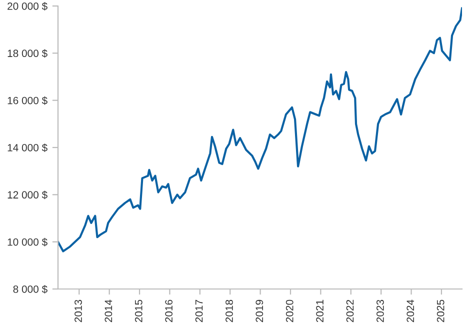 The image size is (470, 325). What do you see at coordinates (380, 311) in the screenshot?
I see `x-tick-label: 2023` at bounding box center [380, 311].